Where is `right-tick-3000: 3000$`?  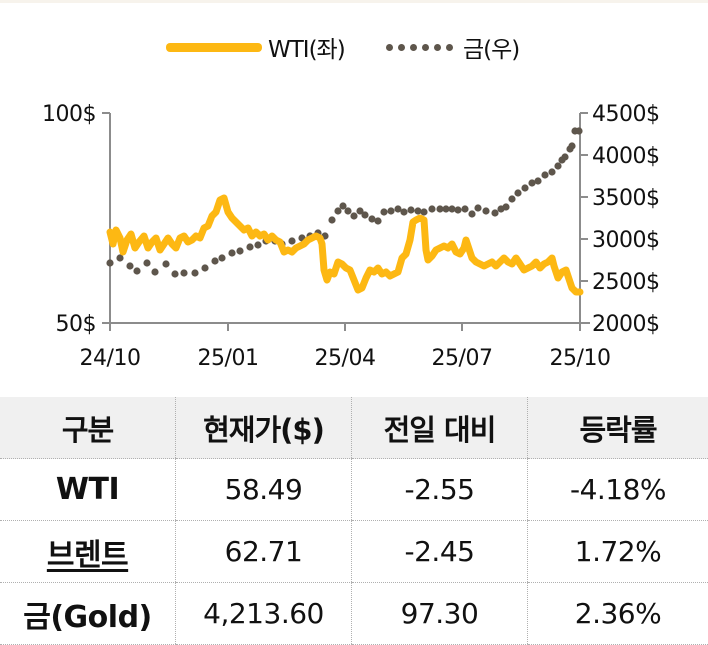 right-tick-3000: 3000$ is located at coordinates (626, 240).